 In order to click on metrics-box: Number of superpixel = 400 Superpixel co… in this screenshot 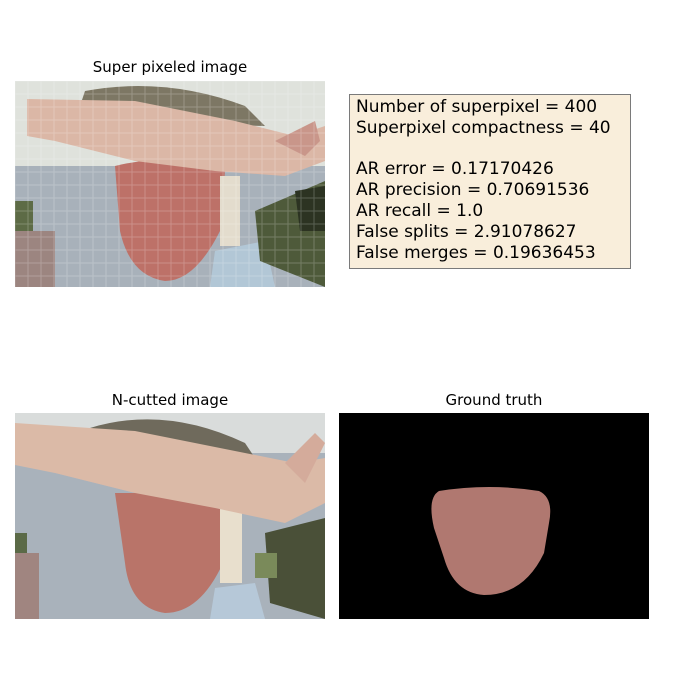, I will do `click(490, 181)`.